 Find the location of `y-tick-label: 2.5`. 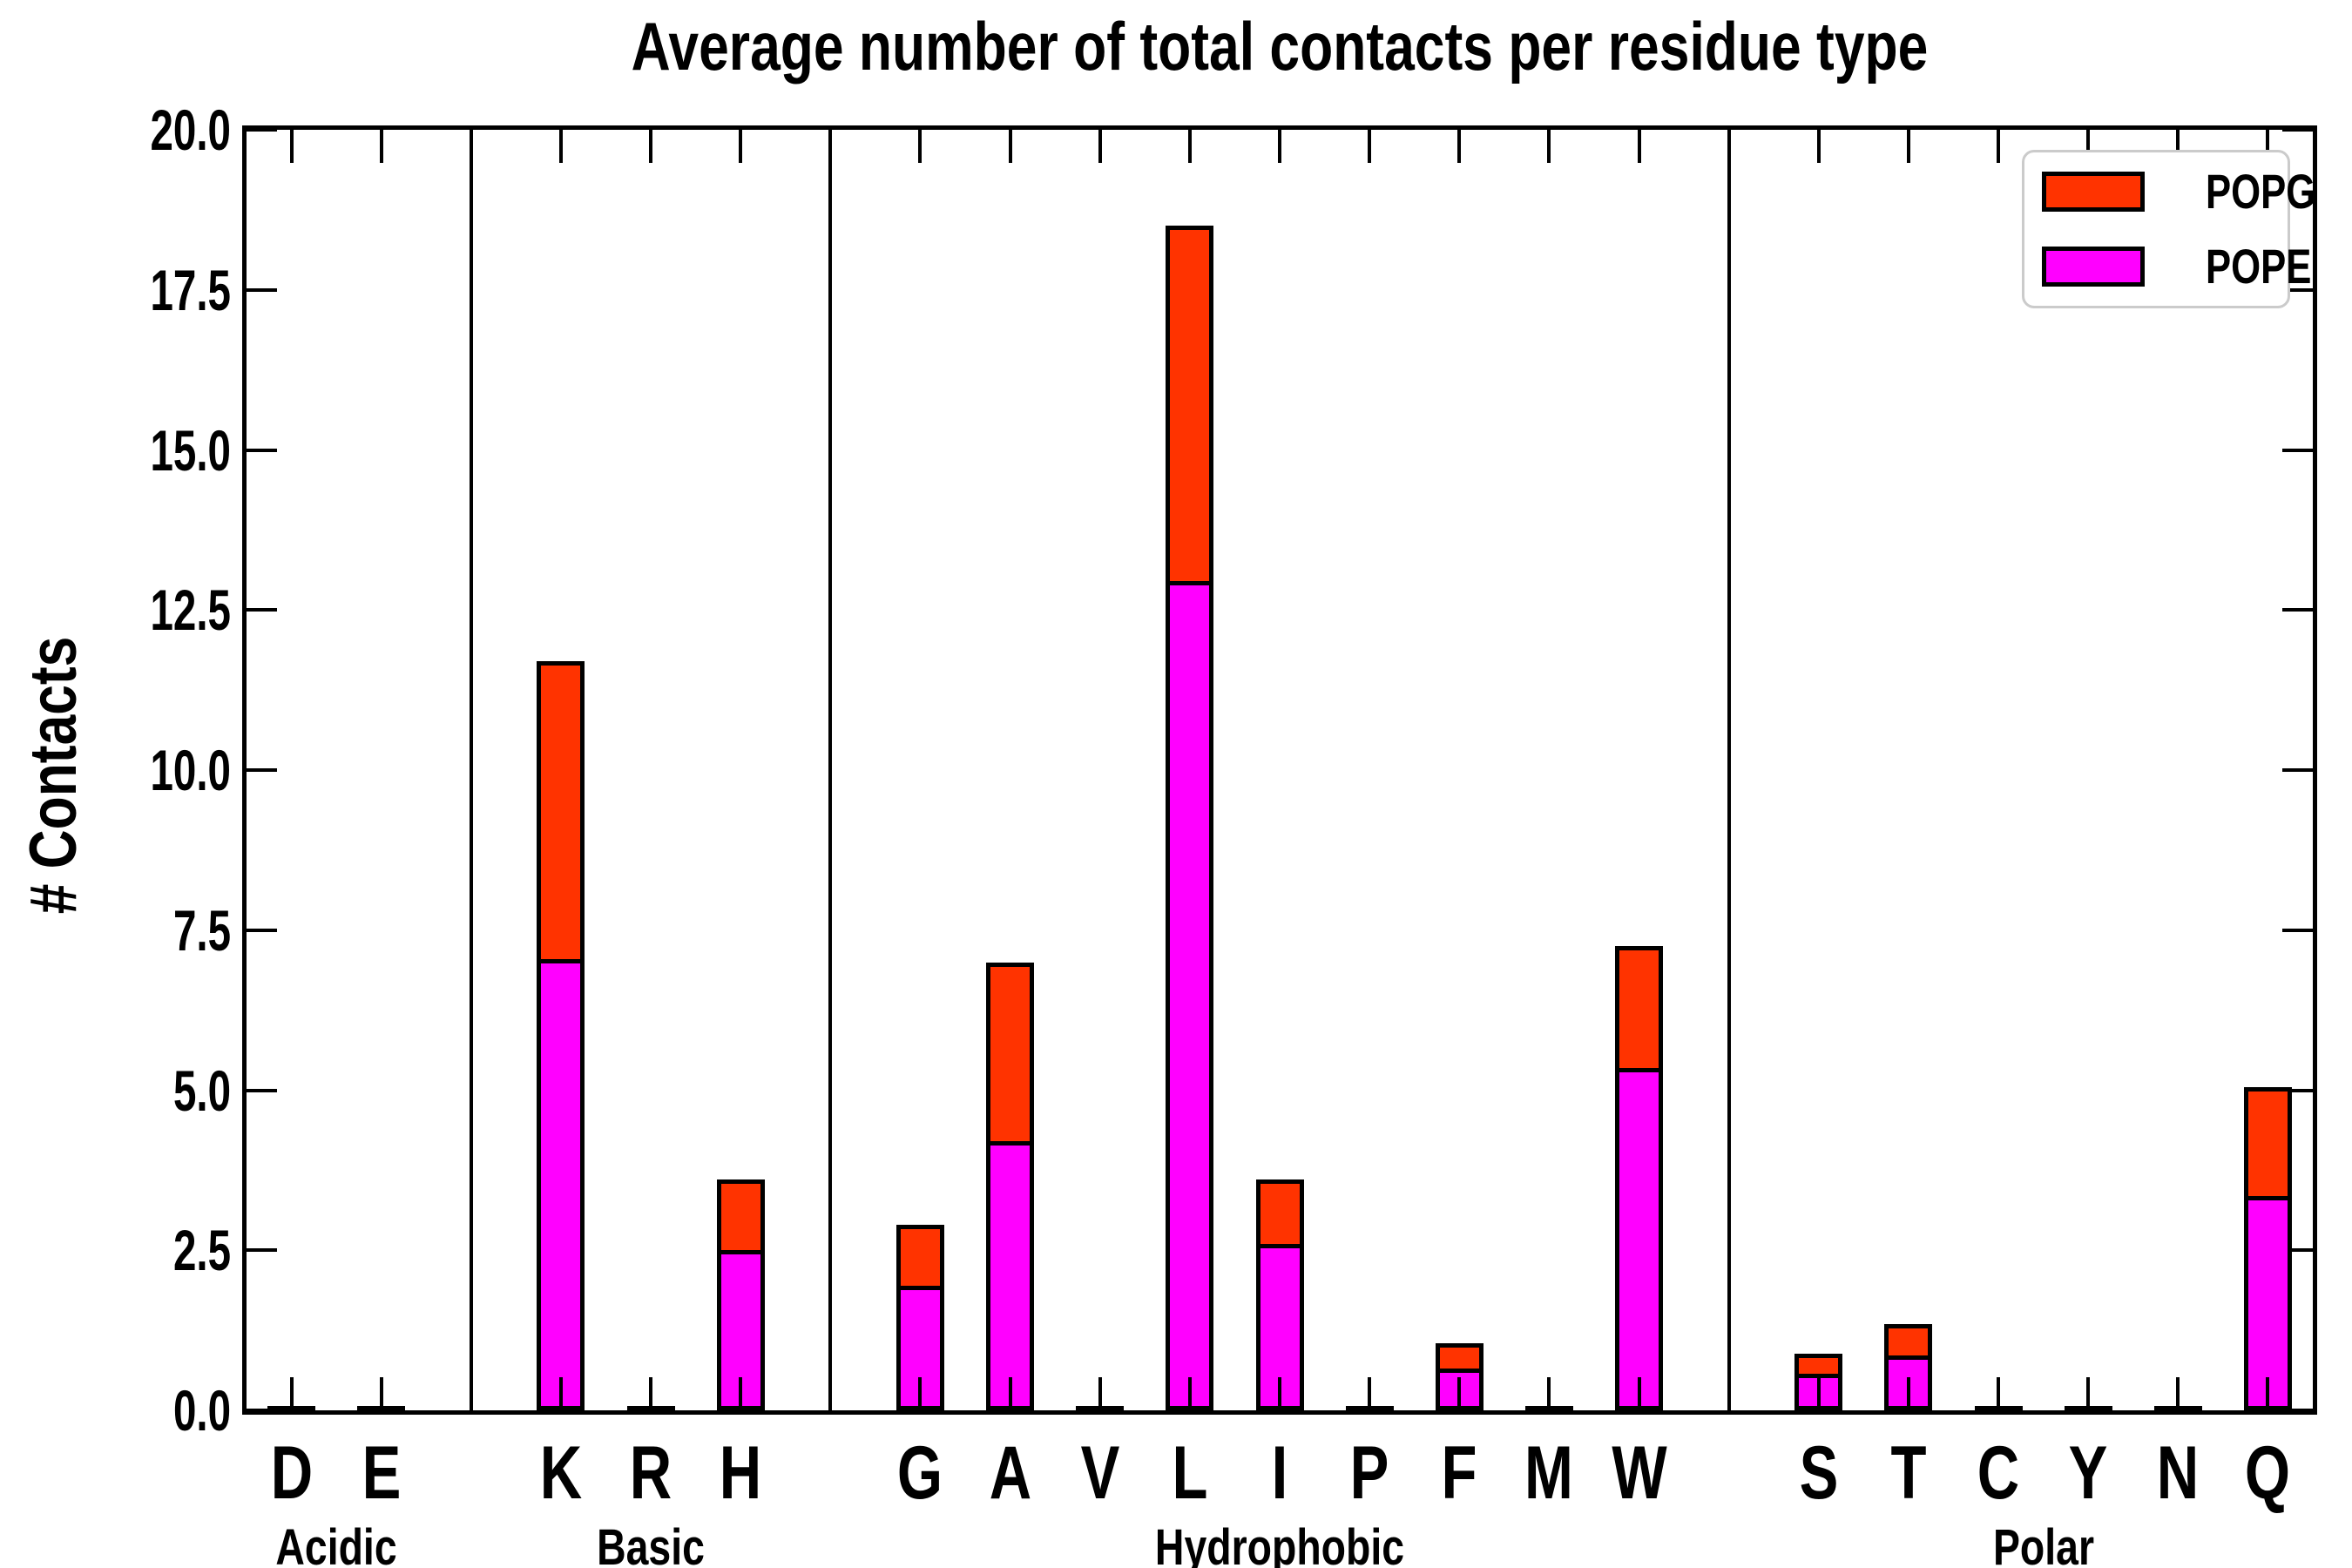

y-tick-label: 2.5 is located at coordinates (201, 1250).